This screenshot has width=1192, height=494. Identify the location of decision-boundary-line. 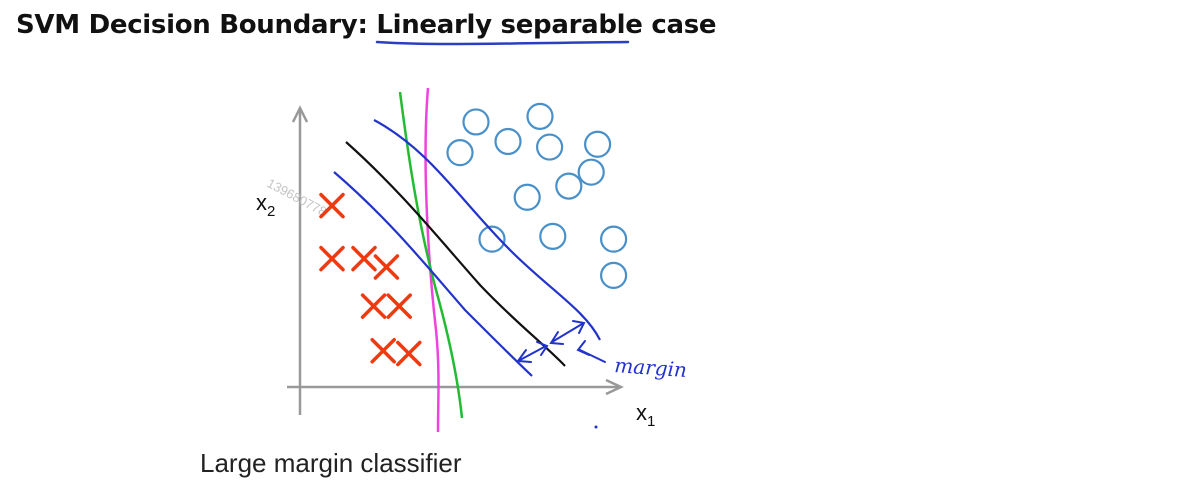
(455, 254).